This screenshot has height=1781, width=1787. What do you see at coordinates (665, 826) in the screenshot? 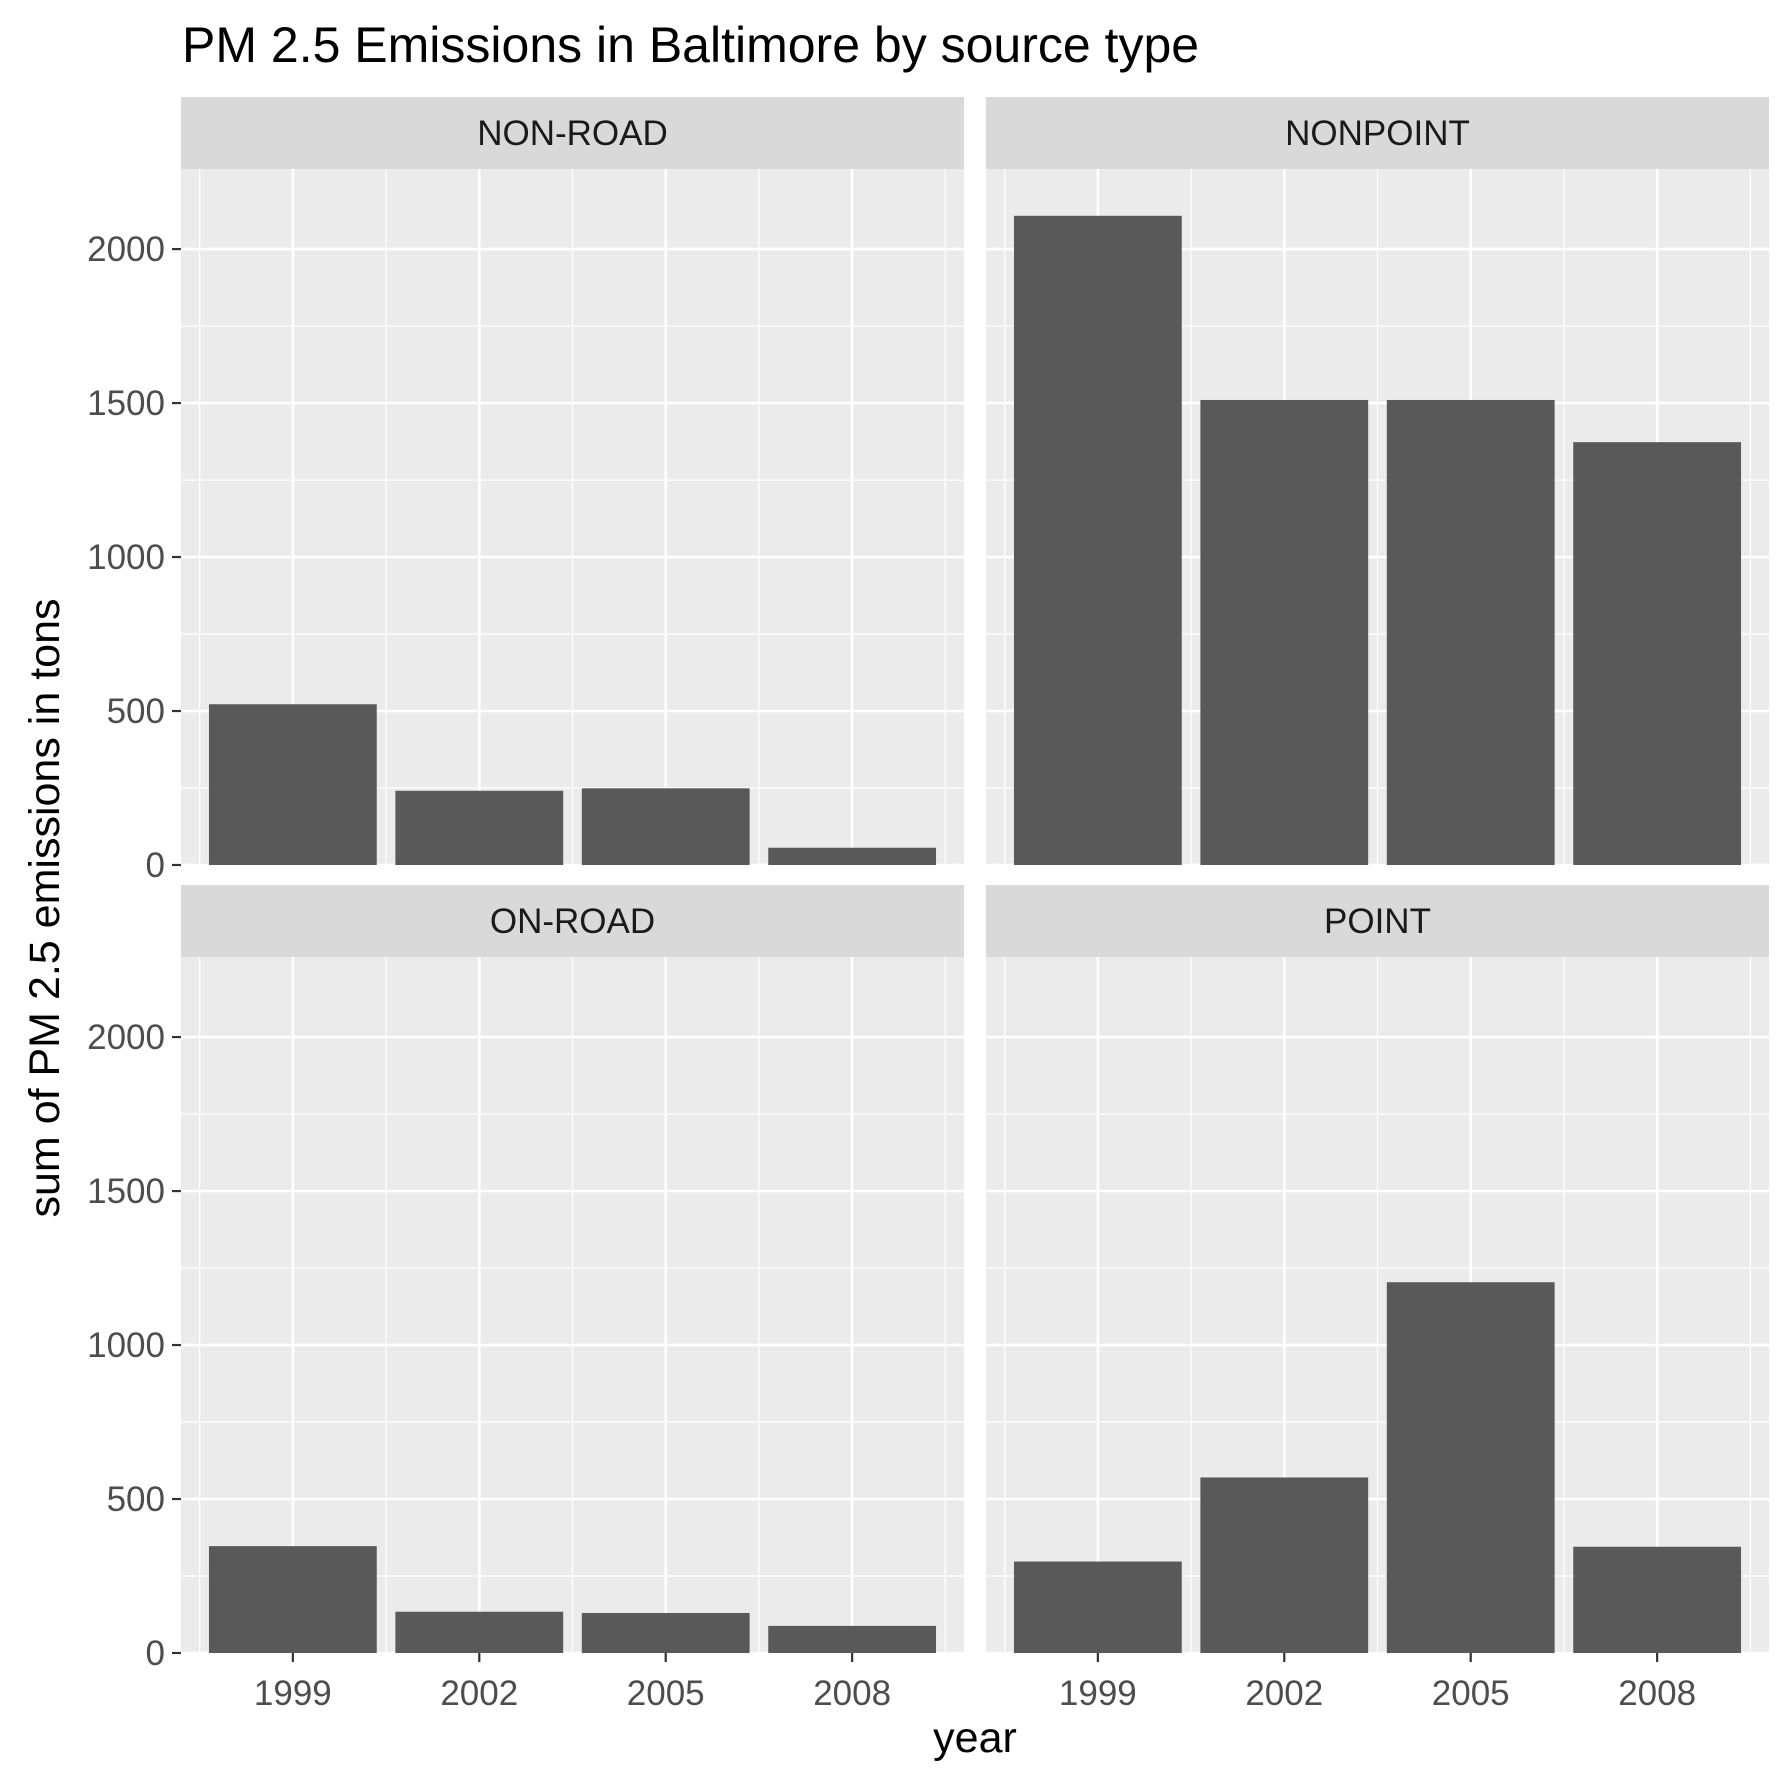
I see `bar-non-road-2005` at bounding box center [665, 826].